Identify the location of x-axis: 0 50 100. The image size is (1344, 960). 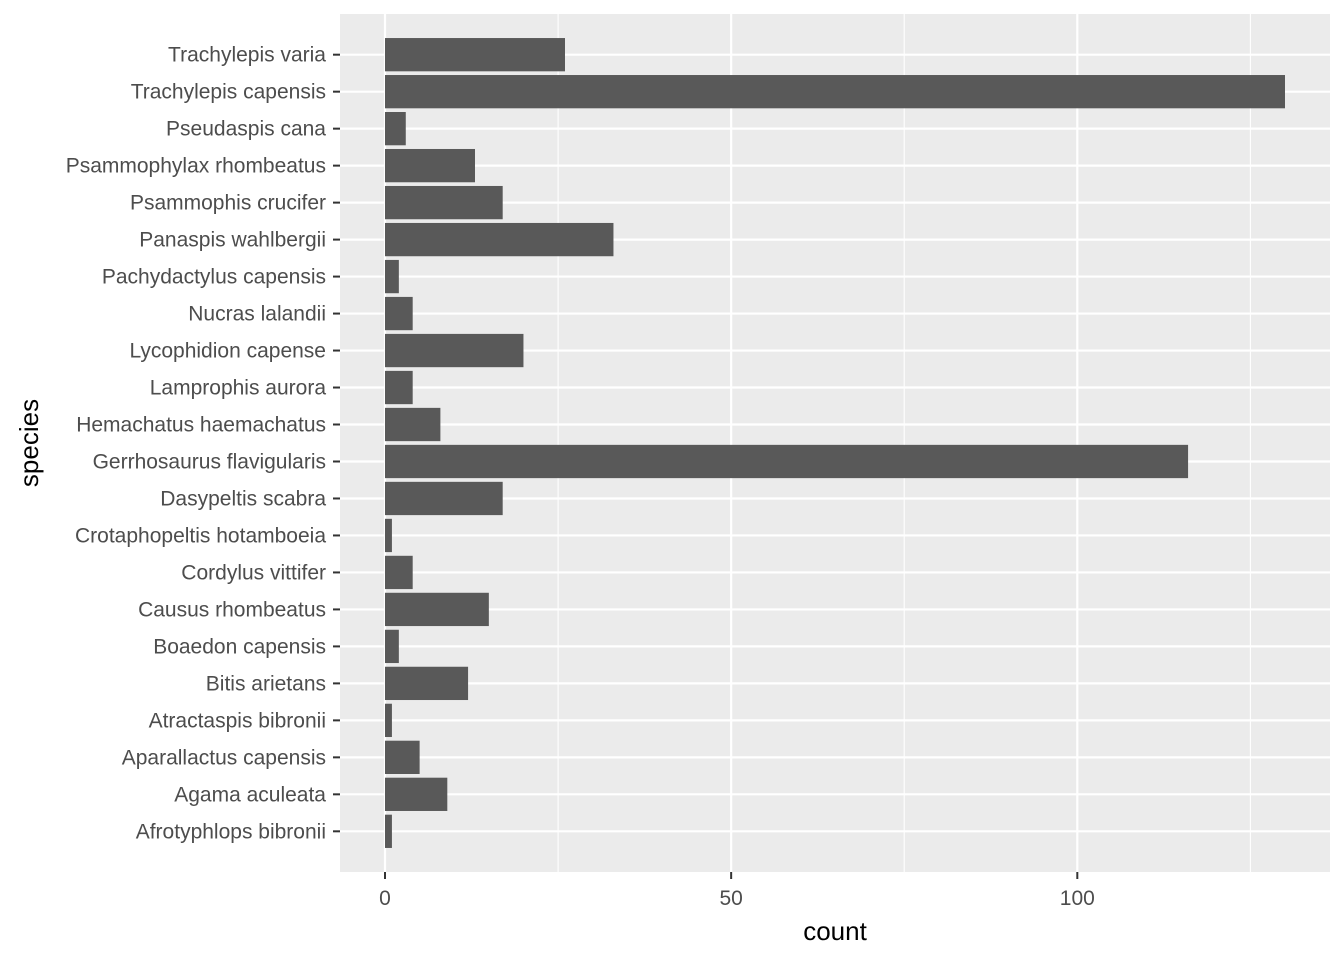
(737, 891).